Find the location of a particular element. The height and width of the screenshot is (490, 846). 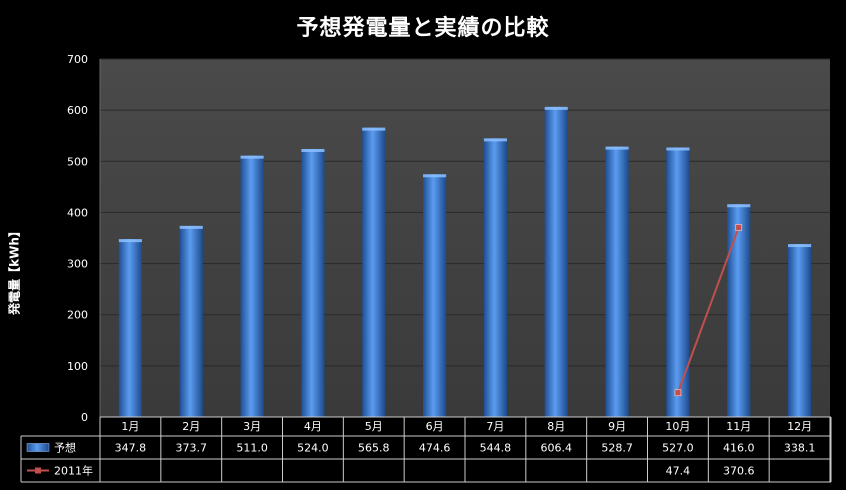

bar-4月 is located at coordinates (313, 283).